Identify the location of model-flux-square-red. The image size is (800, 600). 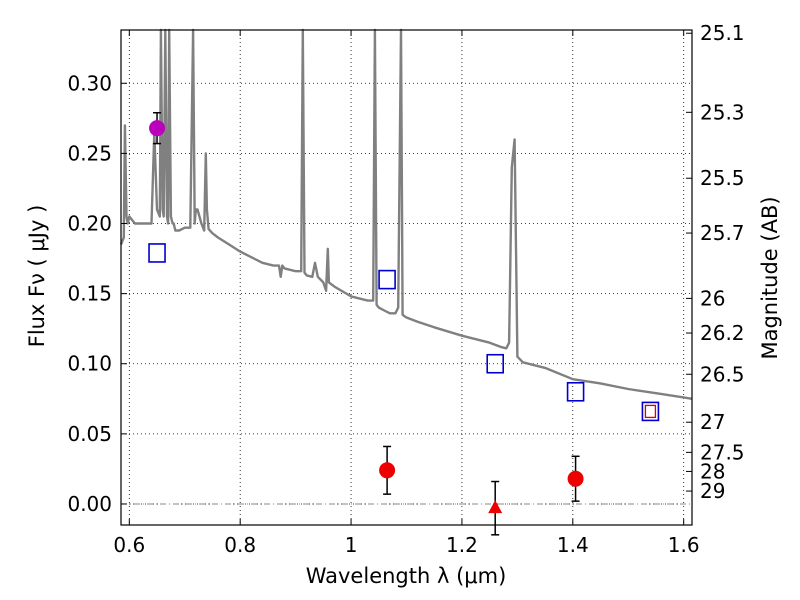
(650, 411).